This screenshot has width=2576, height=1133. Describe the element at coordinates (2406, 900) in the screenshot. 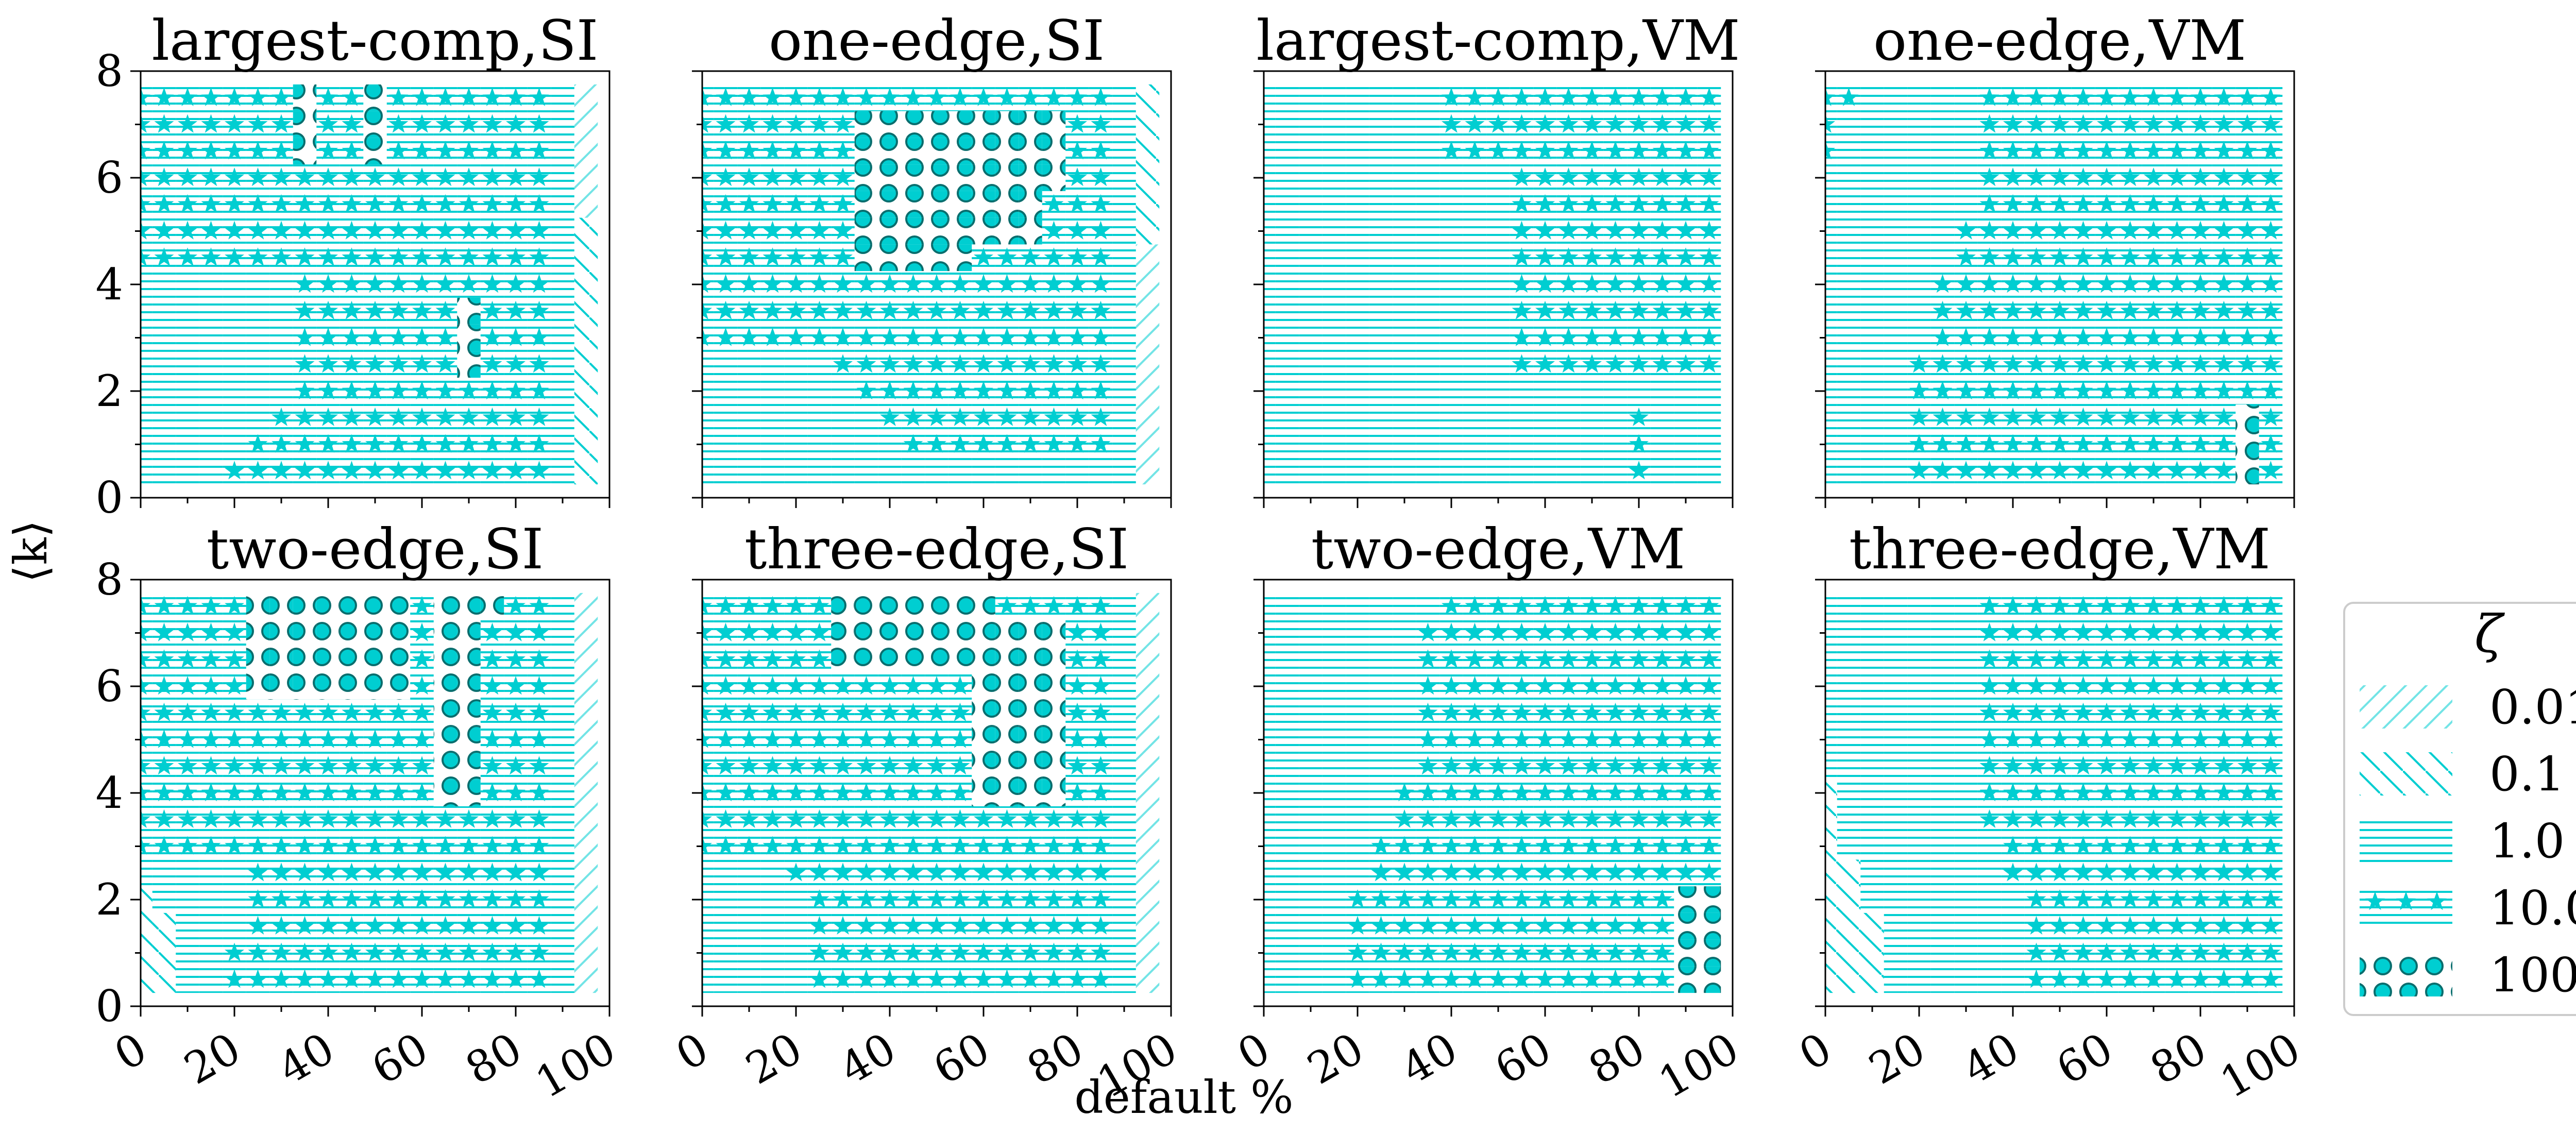

I see `legend-swatch-star` at that location.